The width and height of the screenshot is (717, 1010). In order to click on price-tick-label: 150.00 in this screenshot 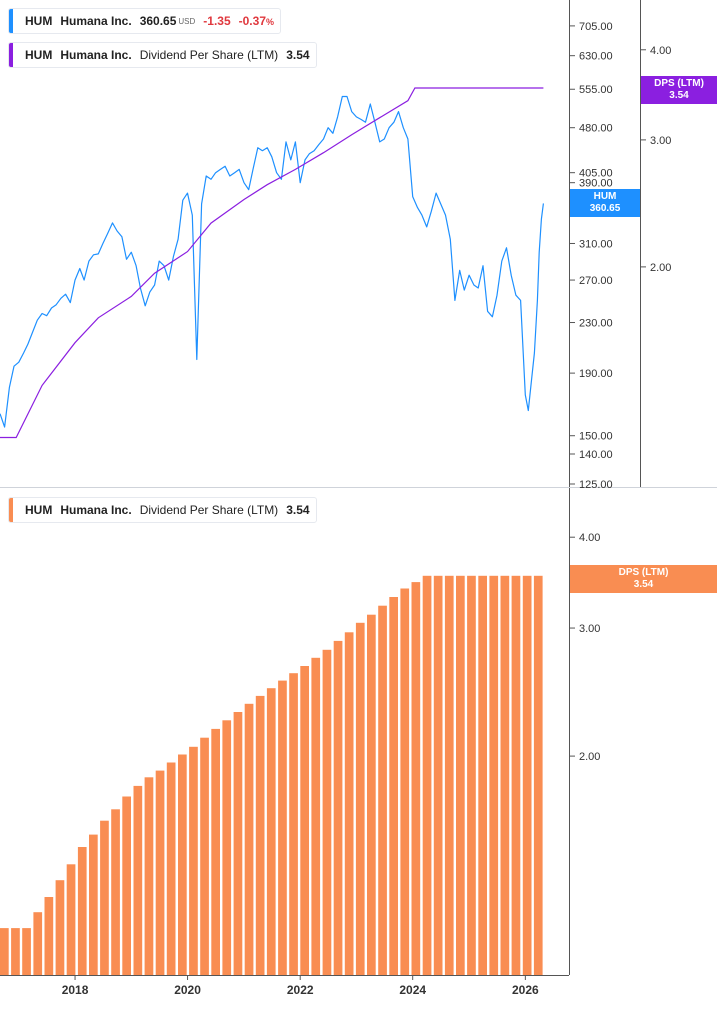, I will do `click(596, 437)`.